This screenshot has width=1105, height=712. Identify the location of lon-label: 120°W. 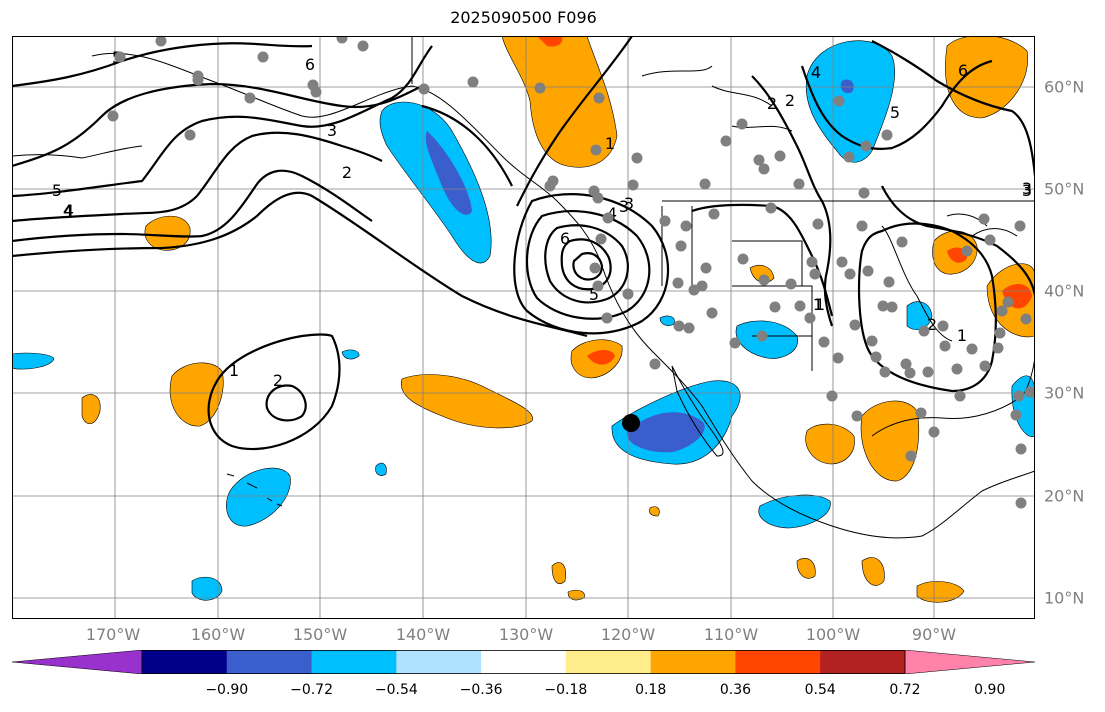
(628, 634).